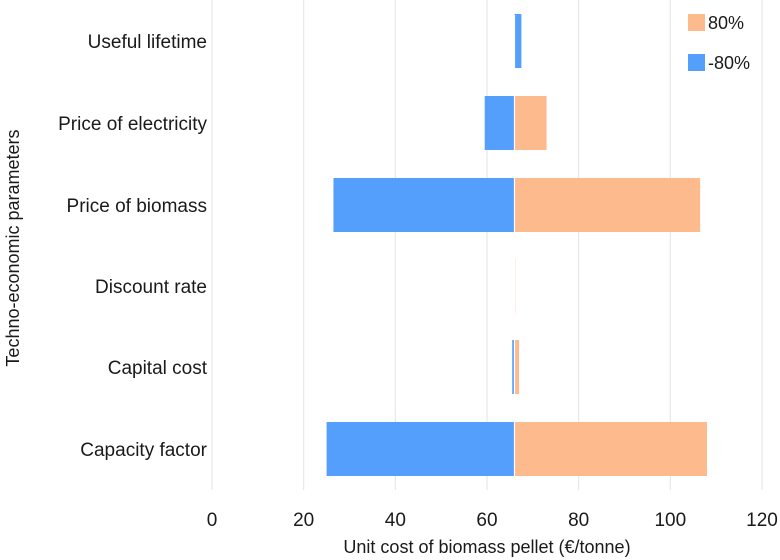 This screenshot has height=560, width=780. I want to click on legend-label: 80%, so click(726, 23).